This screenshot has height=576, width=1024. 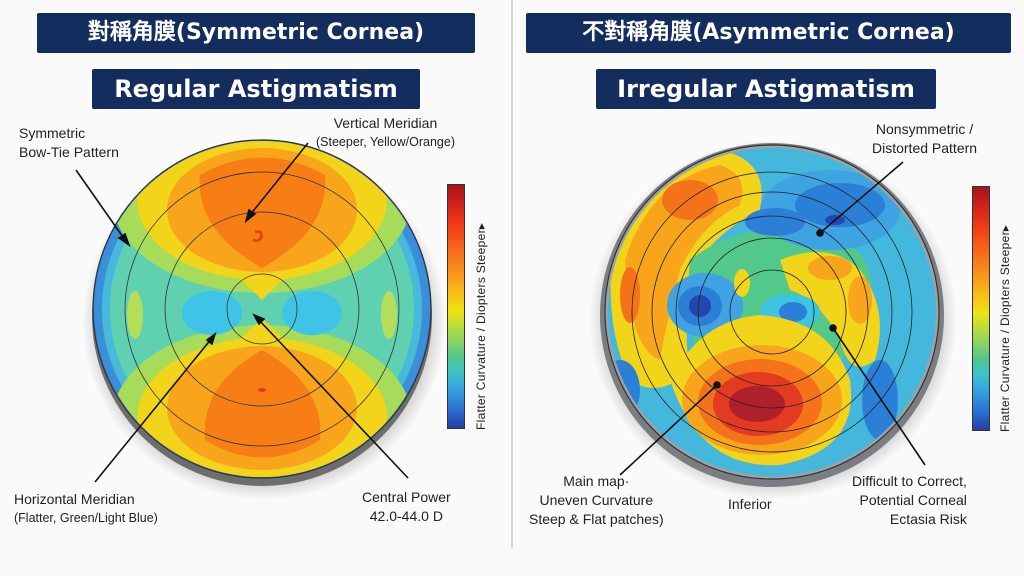 What do you see at coordinates (750, 504) in the screenshot?
I see `inferior-label: Inferior` at bounding box center [750, 504].